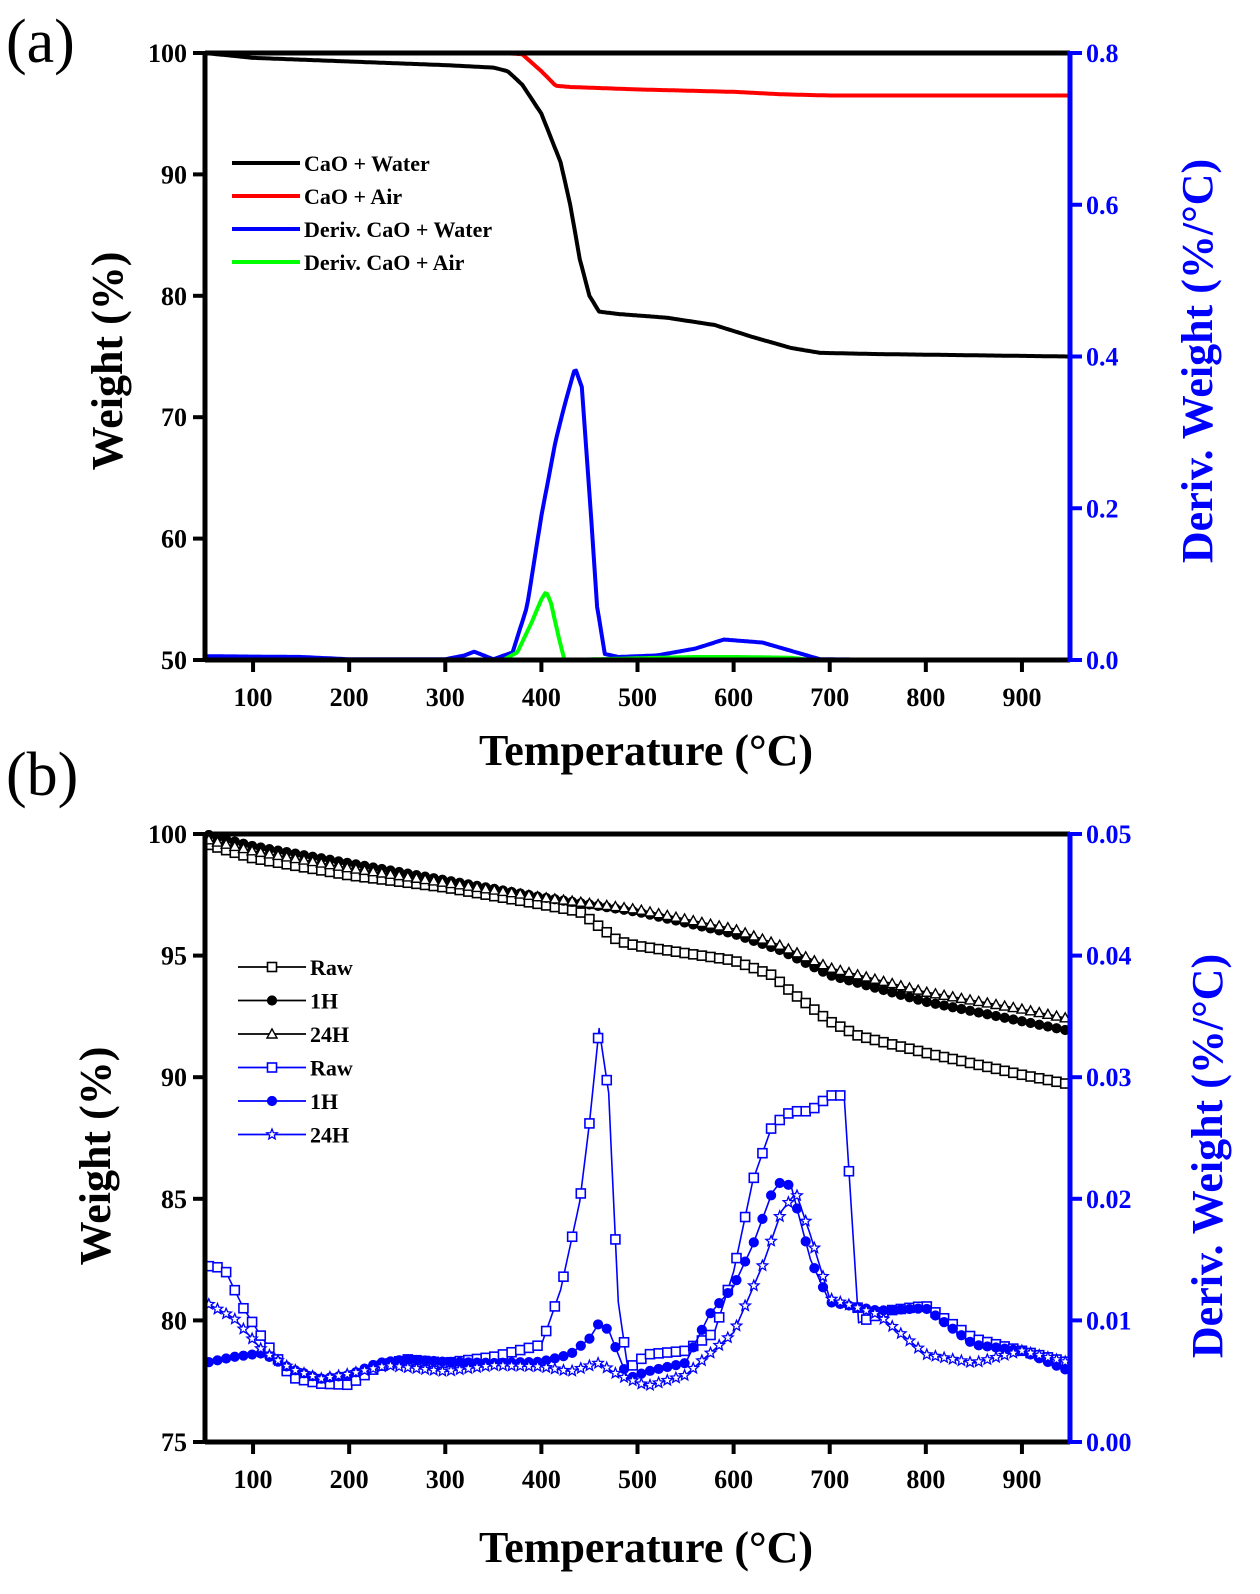 Image resolution: width=1260 pixels, height=1594 pixels. What do you see at coordinates (174, 296) in the screenshot?
I see `a-ytick-label: 80` at bounding box center [174, 296].